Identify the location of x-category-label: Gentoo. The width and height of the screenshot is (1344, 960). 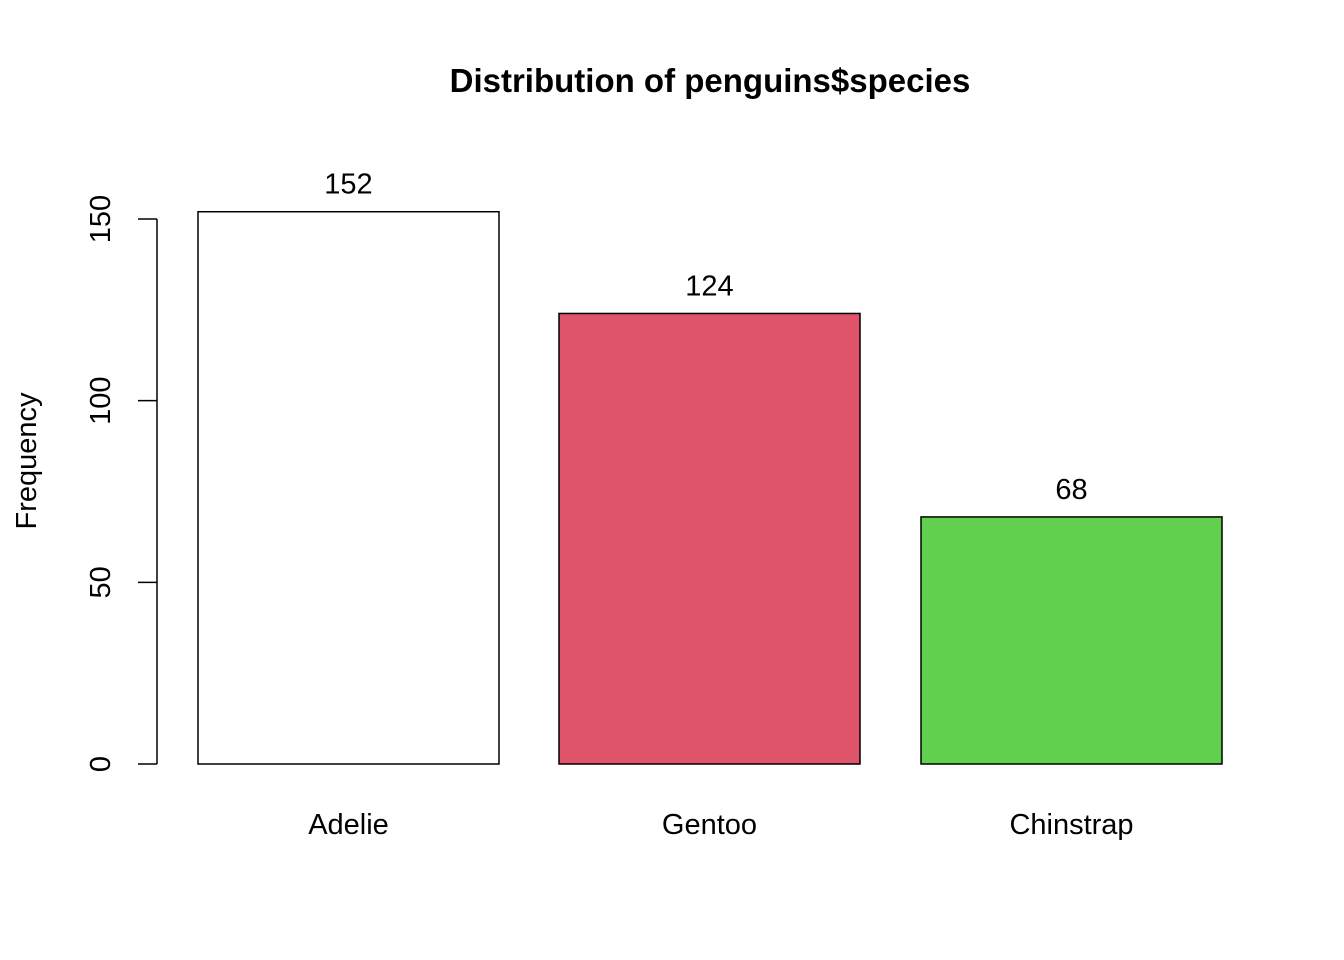
(709, 825).